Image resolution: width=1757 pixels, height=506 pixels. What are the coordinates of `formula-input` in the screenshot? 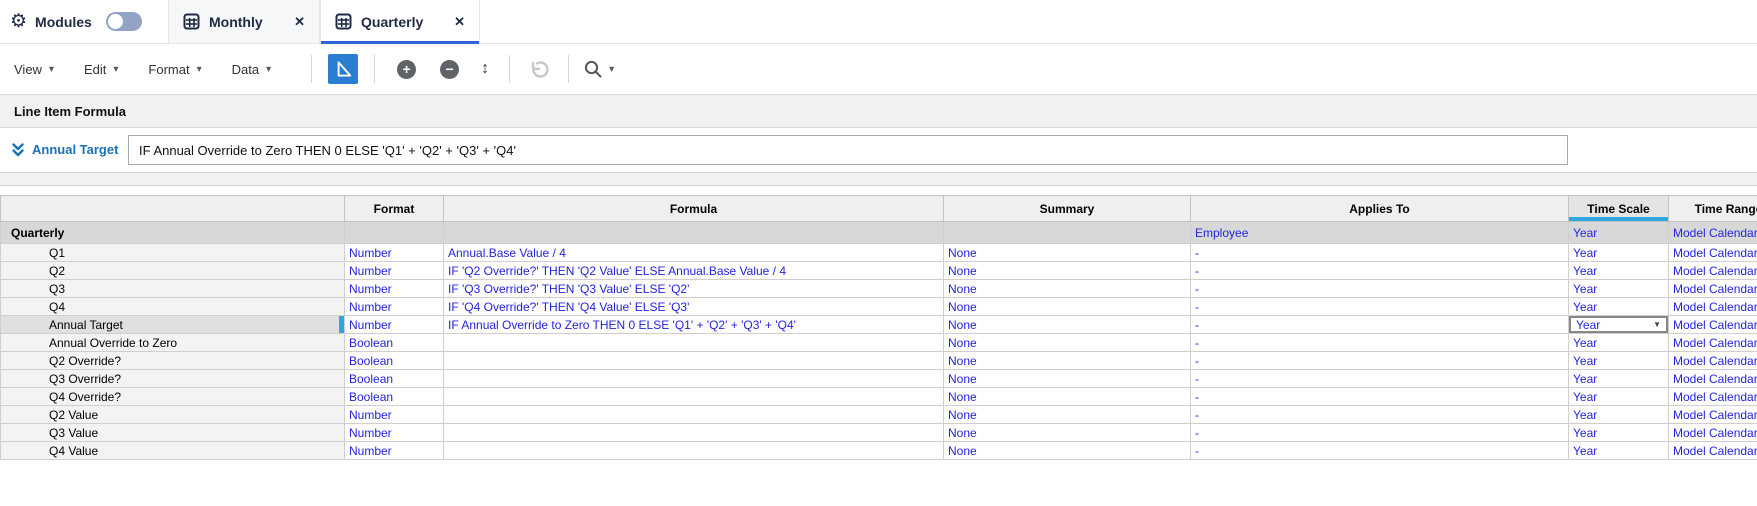 It's located at (848, 150).